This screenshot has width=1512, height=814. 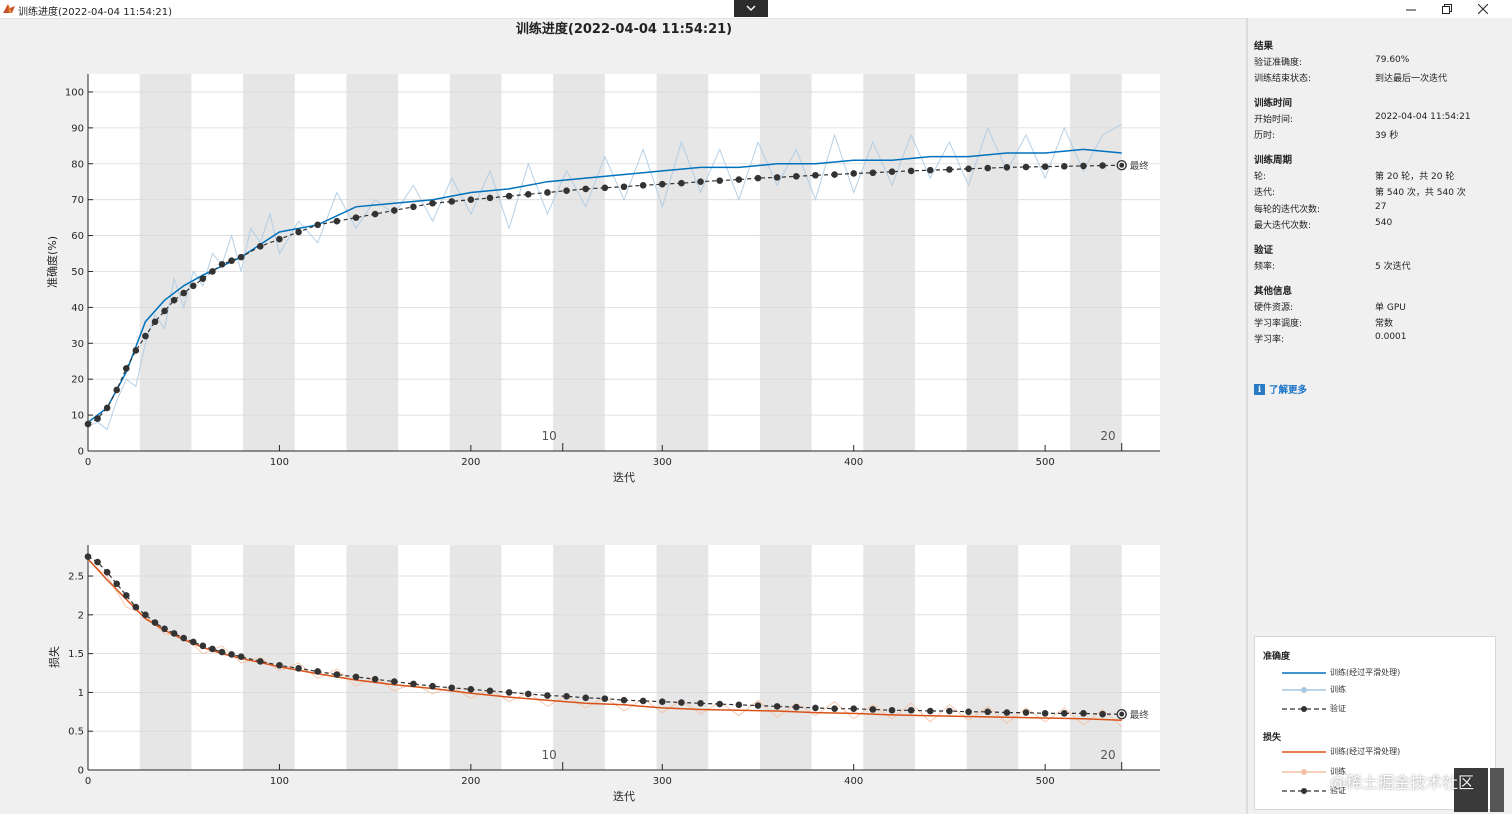 What do you see at coordinates (1393, 267) in the screenshot?
I see `value-frequency: 5 次迭代` at bounding box center [1393, 267].